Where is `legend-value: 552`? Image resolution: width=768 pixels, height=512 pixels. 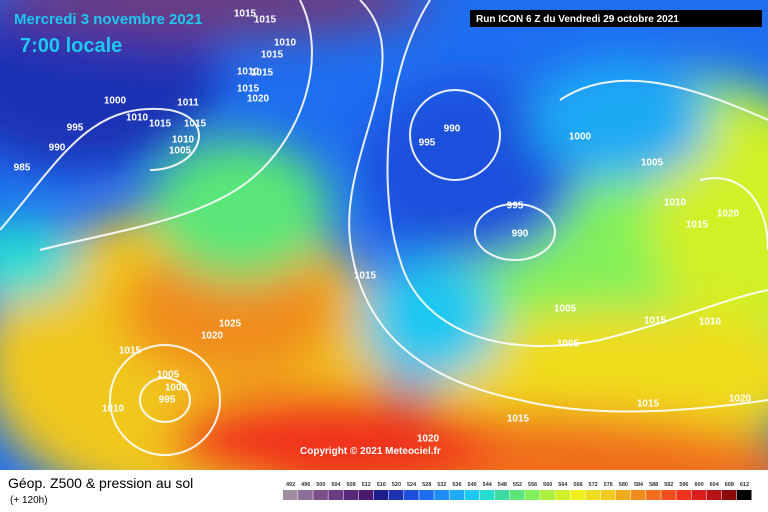
legend-value: 552 is located at coordinates (517, 485).